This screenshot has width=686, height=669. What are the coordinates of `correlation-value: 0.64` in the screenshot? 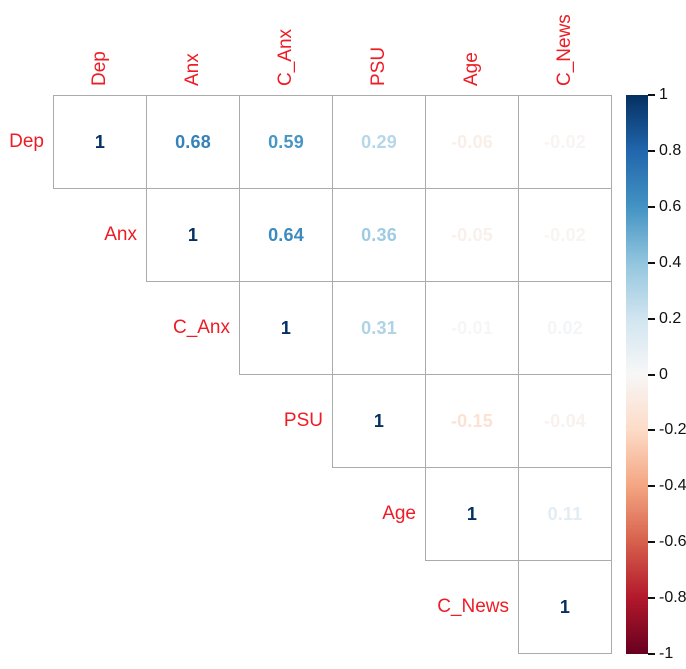 It's located at (286, 234).